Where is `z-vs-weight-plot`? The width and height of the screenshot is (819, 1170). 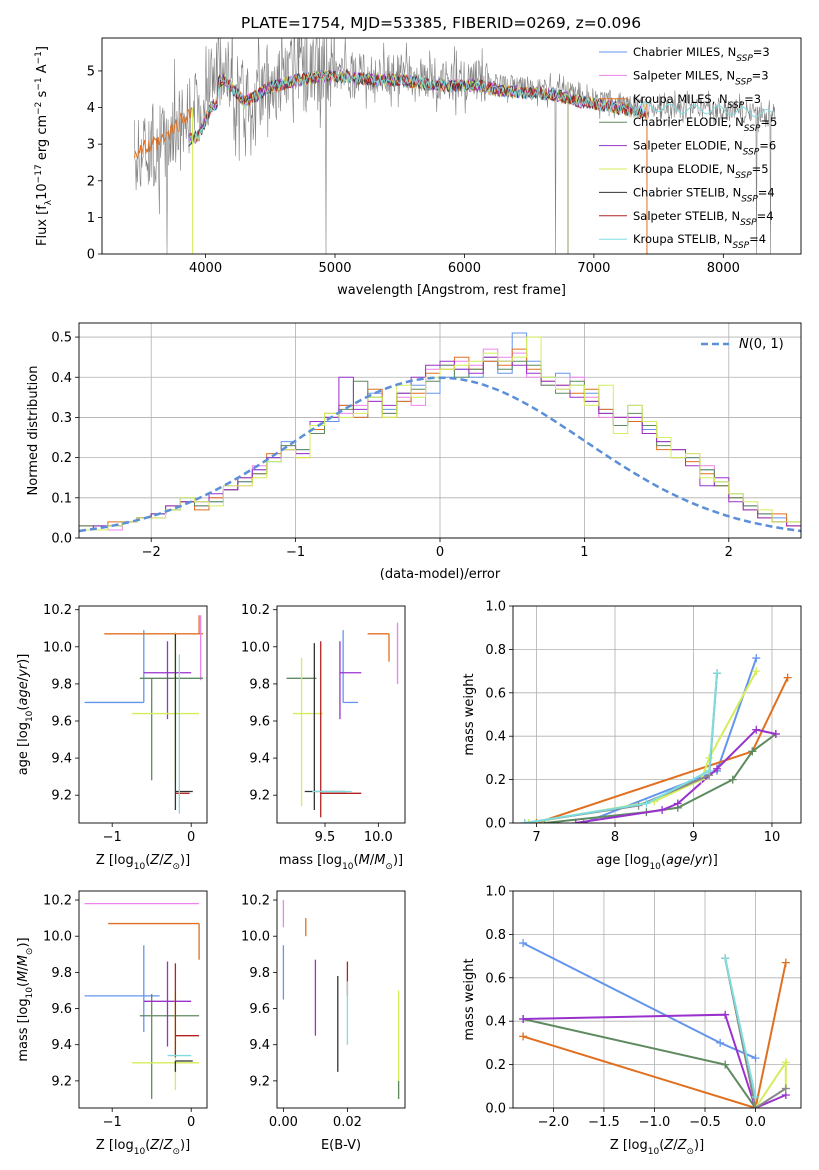 z-vs-weight-plot is located at coordinates (654, 1023).